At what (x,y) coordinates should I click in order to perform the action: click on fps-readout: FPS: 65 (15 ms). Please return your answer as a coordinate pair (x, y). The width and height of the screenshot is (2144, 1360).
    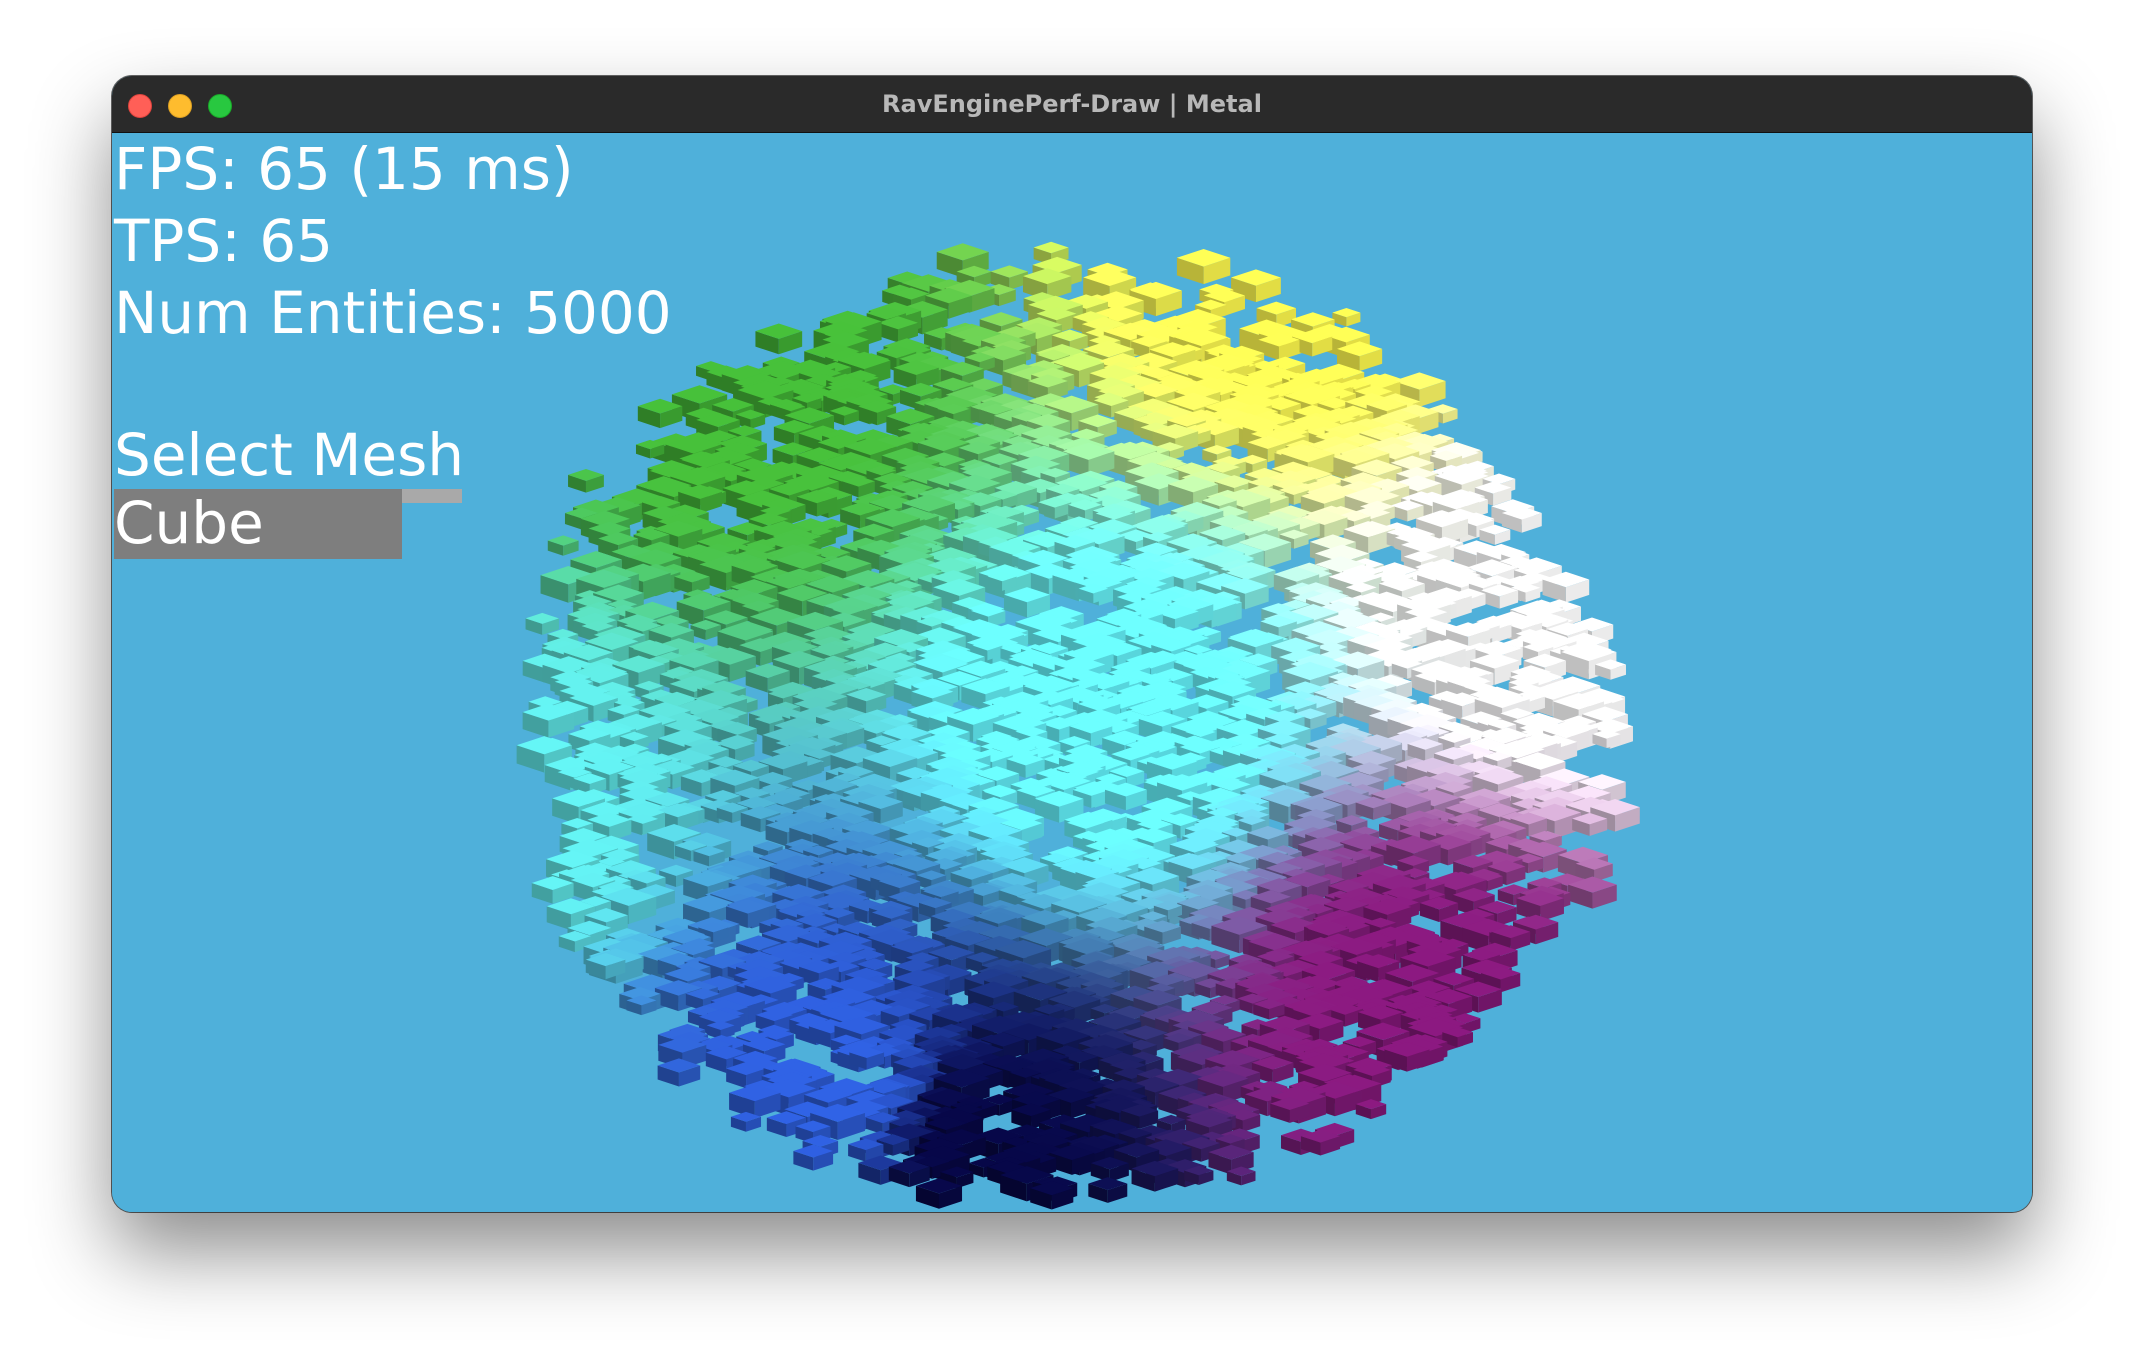
    Looking at the image, I should click on (344, 169).